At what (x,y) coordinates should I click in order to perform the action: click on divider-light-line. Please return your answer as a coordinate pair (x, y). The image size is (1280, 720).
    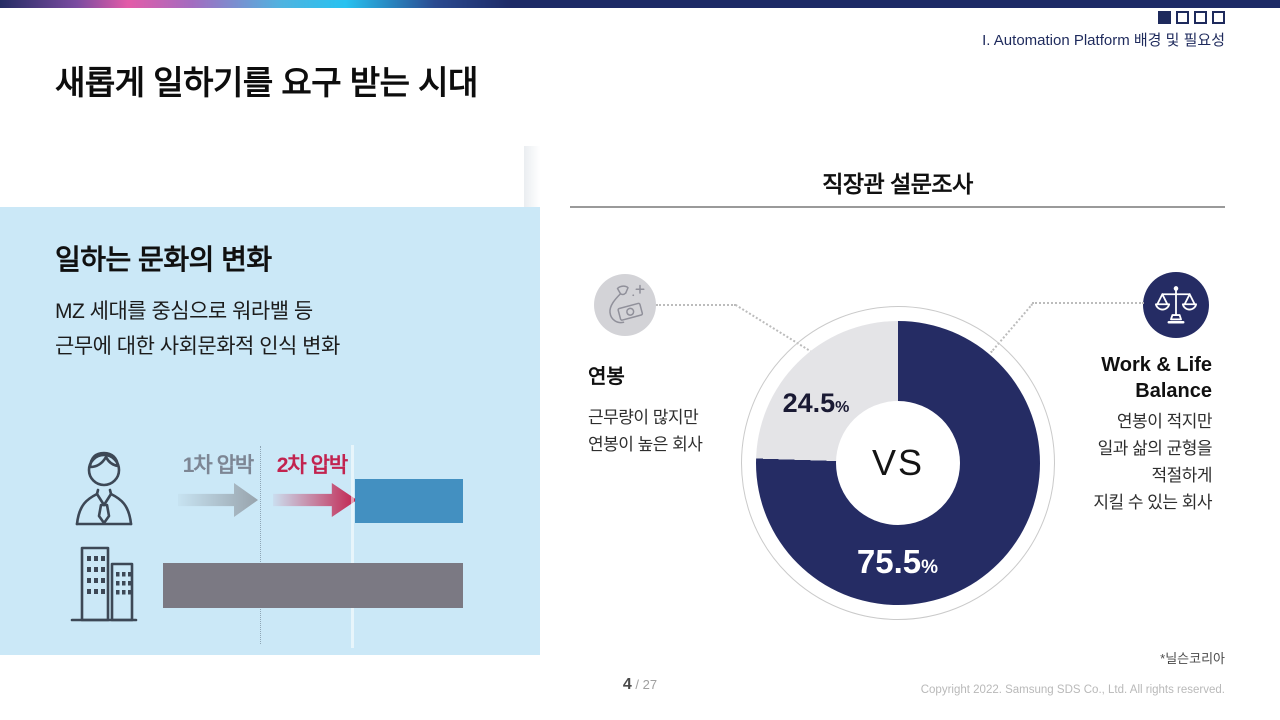
    Looking at the image, I should click on (352, 546).